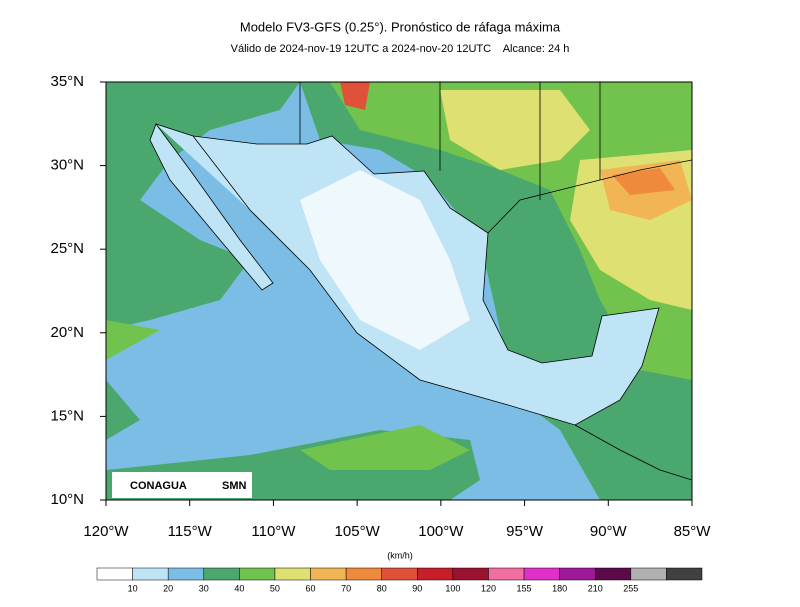 This screenshot has height=607, width=800. I want to click on y-tick-label: 15°N, so click(67, 415).